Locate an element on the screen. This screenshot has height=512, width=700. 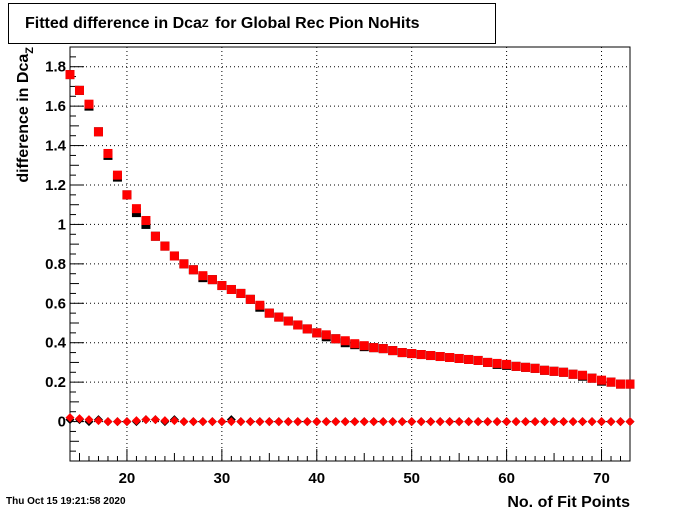
x-tick-label: 30 is located at coordinates (222, 478).